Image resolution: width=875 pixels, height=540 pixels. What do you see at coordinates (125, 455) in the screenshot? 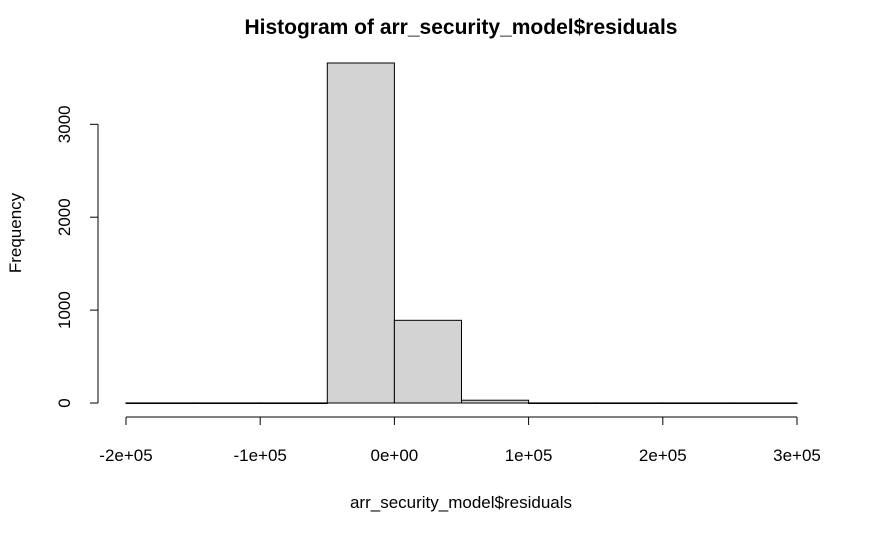
I see `x-tick-label: -2e+05` at bounding box center [125, 455].